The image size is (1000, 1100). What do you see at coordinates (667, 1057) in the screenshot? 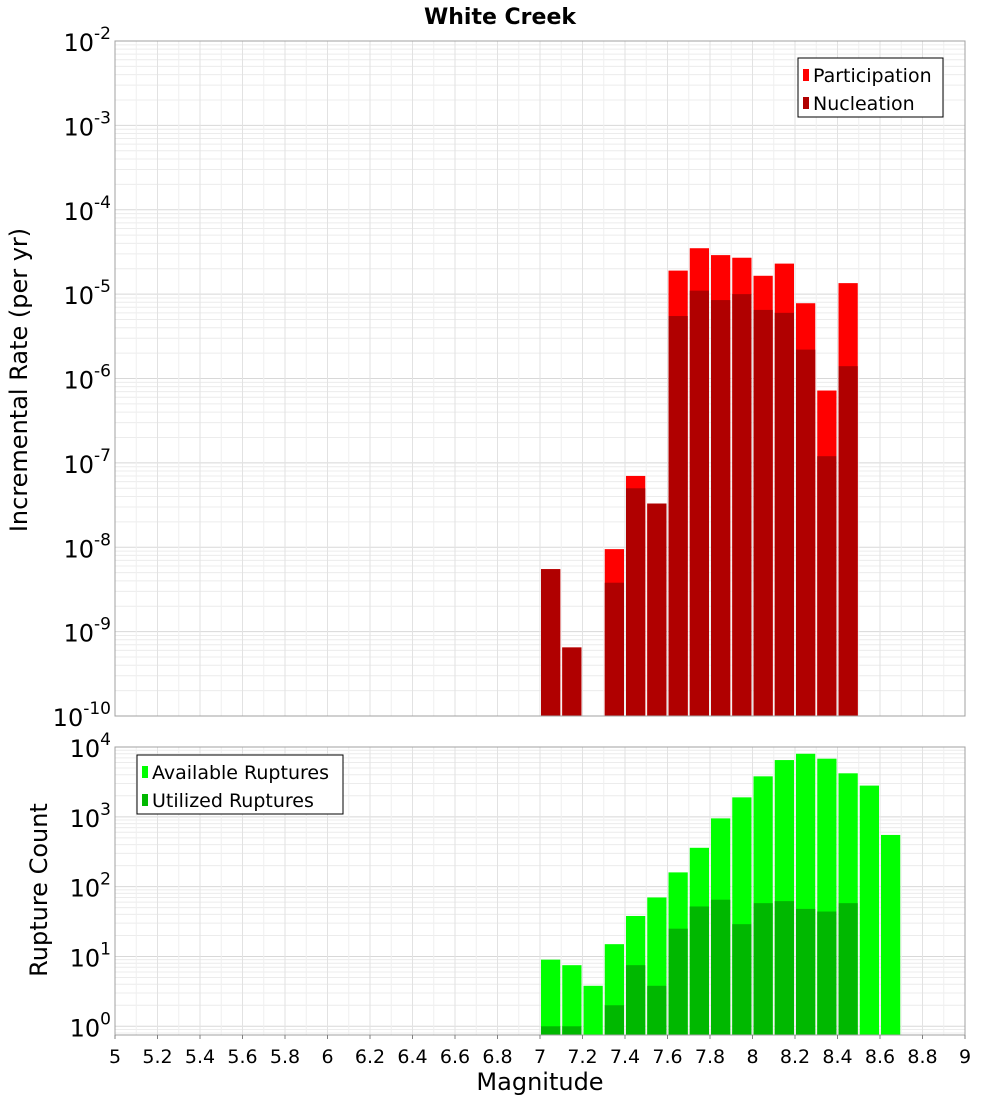
I see `bottom-x-tick-label: 7.6` at bounding box center [667, 1057].